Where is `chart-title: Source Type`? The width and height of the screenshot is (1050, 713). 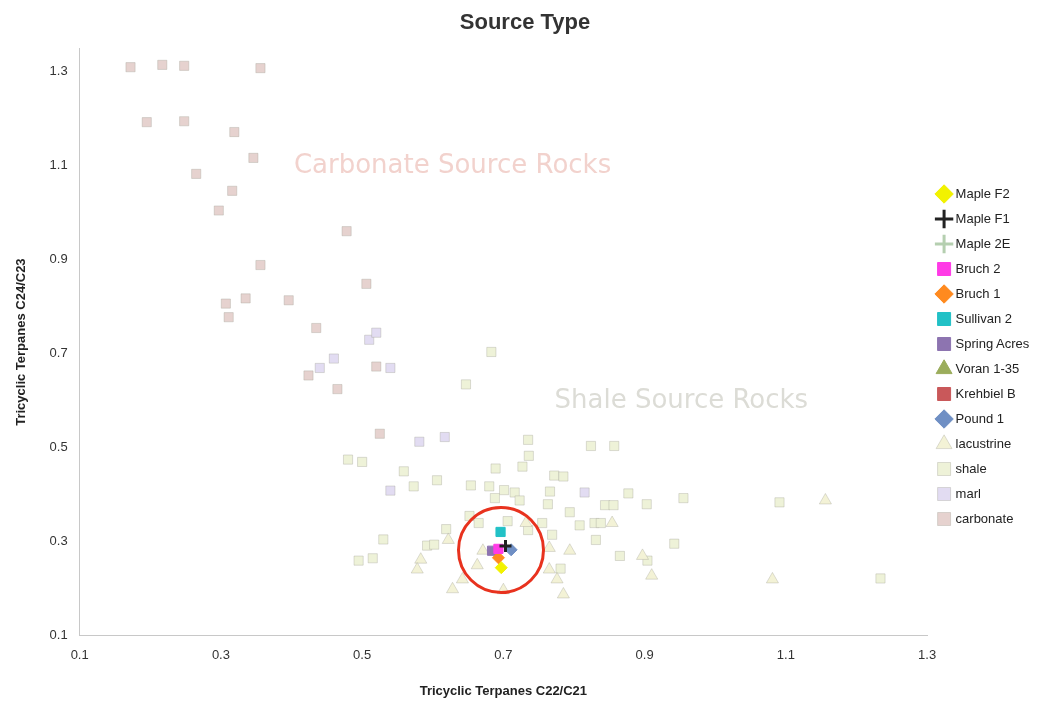
chart-title: Source Type is located at coordinates (525, 22).